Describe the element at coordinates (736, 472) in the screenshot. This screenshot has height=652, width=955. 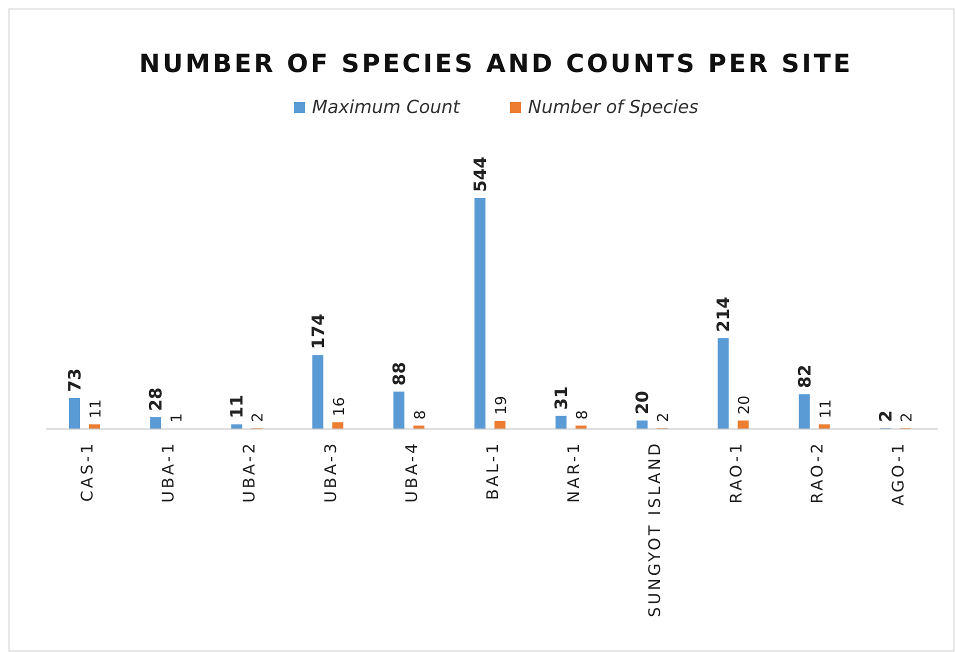
I see `x-tick-label: RAO-1` at that location.